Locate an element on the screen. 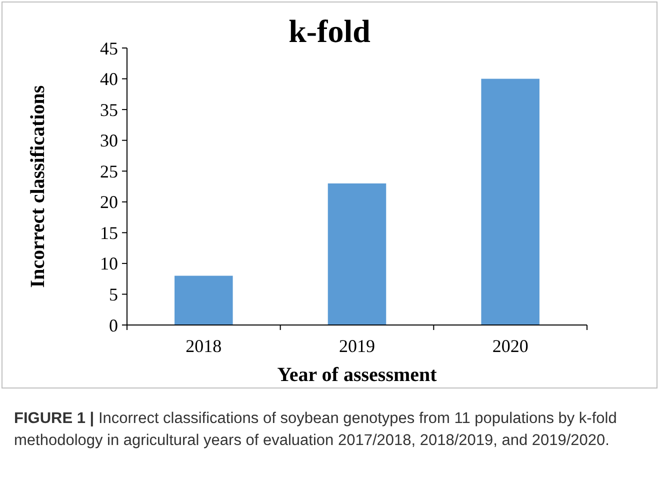 This screenshot has height=500, width=659. y-tick-label: 35 is located at coordinates (109, 110).